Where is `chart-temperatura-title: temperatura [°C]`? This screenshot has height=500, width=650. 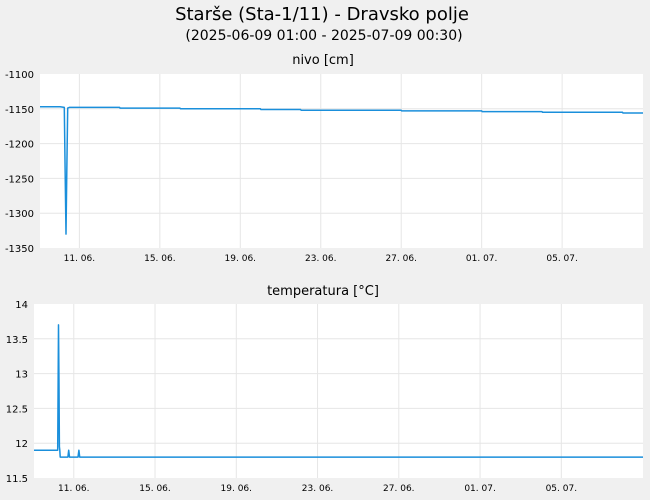 chart-temperatura-title: temperatura [°C] is located at coordinates (323, 291).